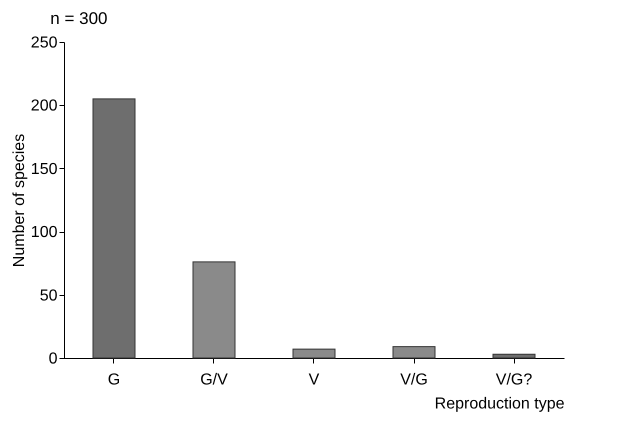  Describe the element at coordinates (214, 380) in the screenshot. I see `x-tick-label: G/V` at that location.